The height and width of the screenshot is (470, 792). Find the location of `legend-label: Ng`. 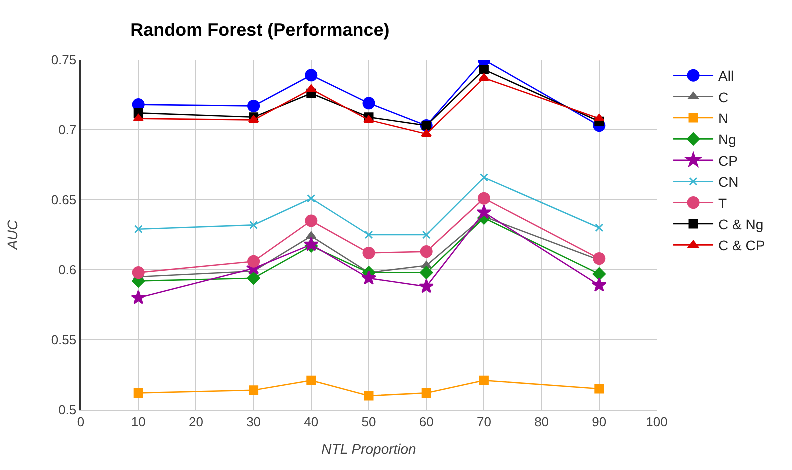

legend-label: Ng is located at coordinates (727, 140).